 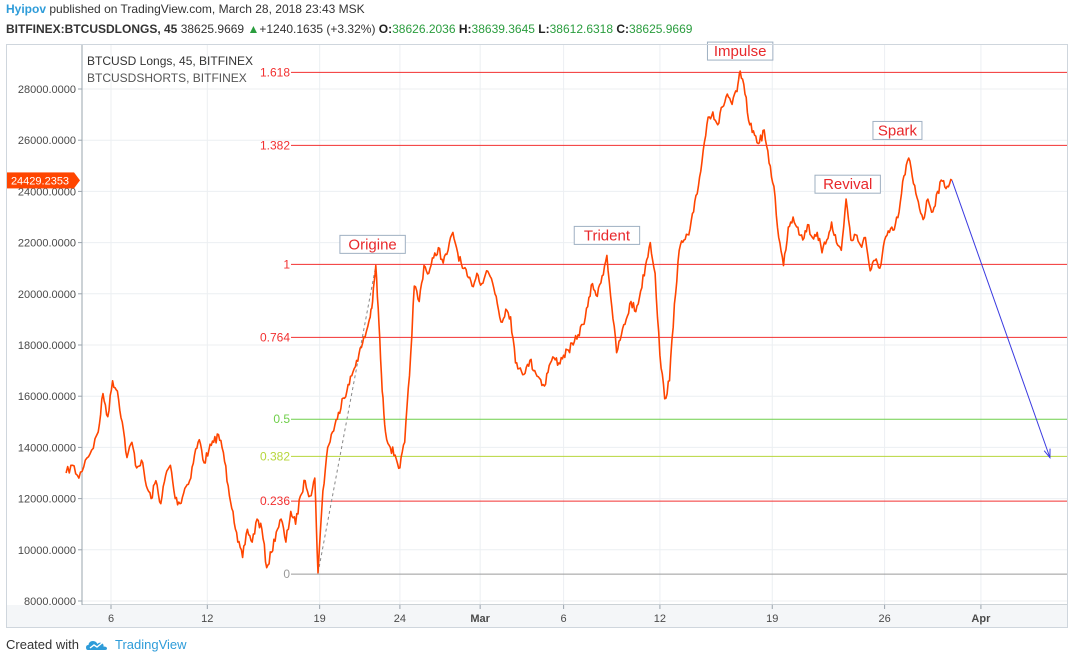 What do you see at coordinates (275, 456) in the screenshot?
I see `fib-level-label: 0.382` at bounding box center [275, 456].